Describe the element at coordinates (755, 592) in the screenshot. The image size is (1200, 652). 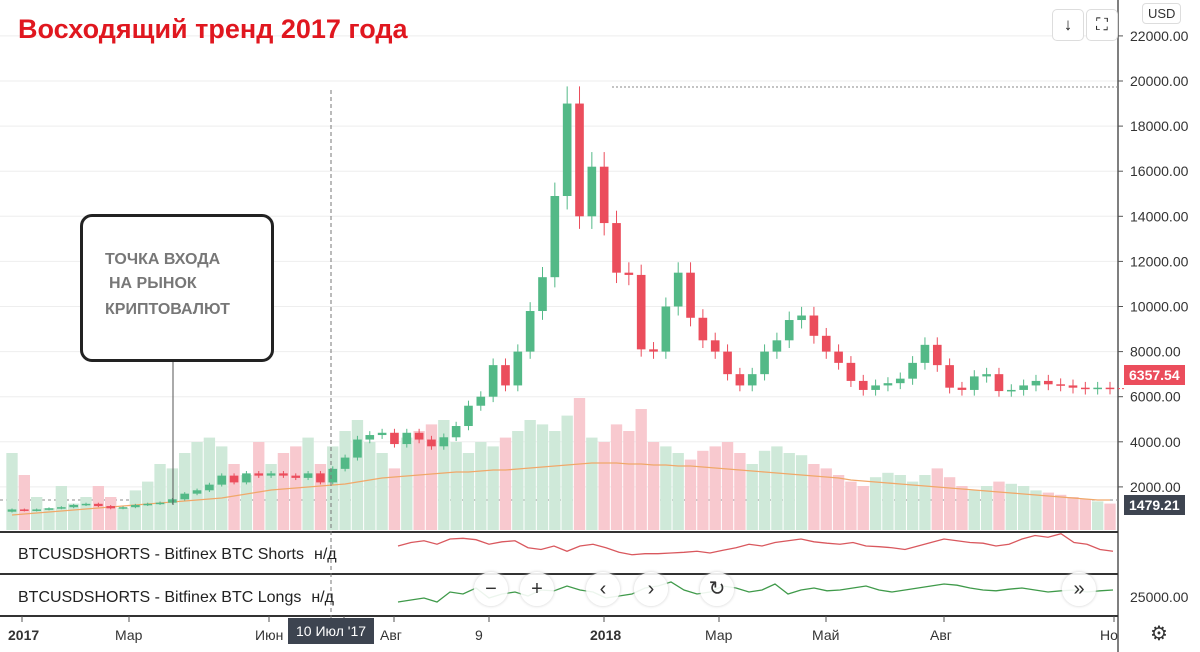
I see `longs-line` at that location.